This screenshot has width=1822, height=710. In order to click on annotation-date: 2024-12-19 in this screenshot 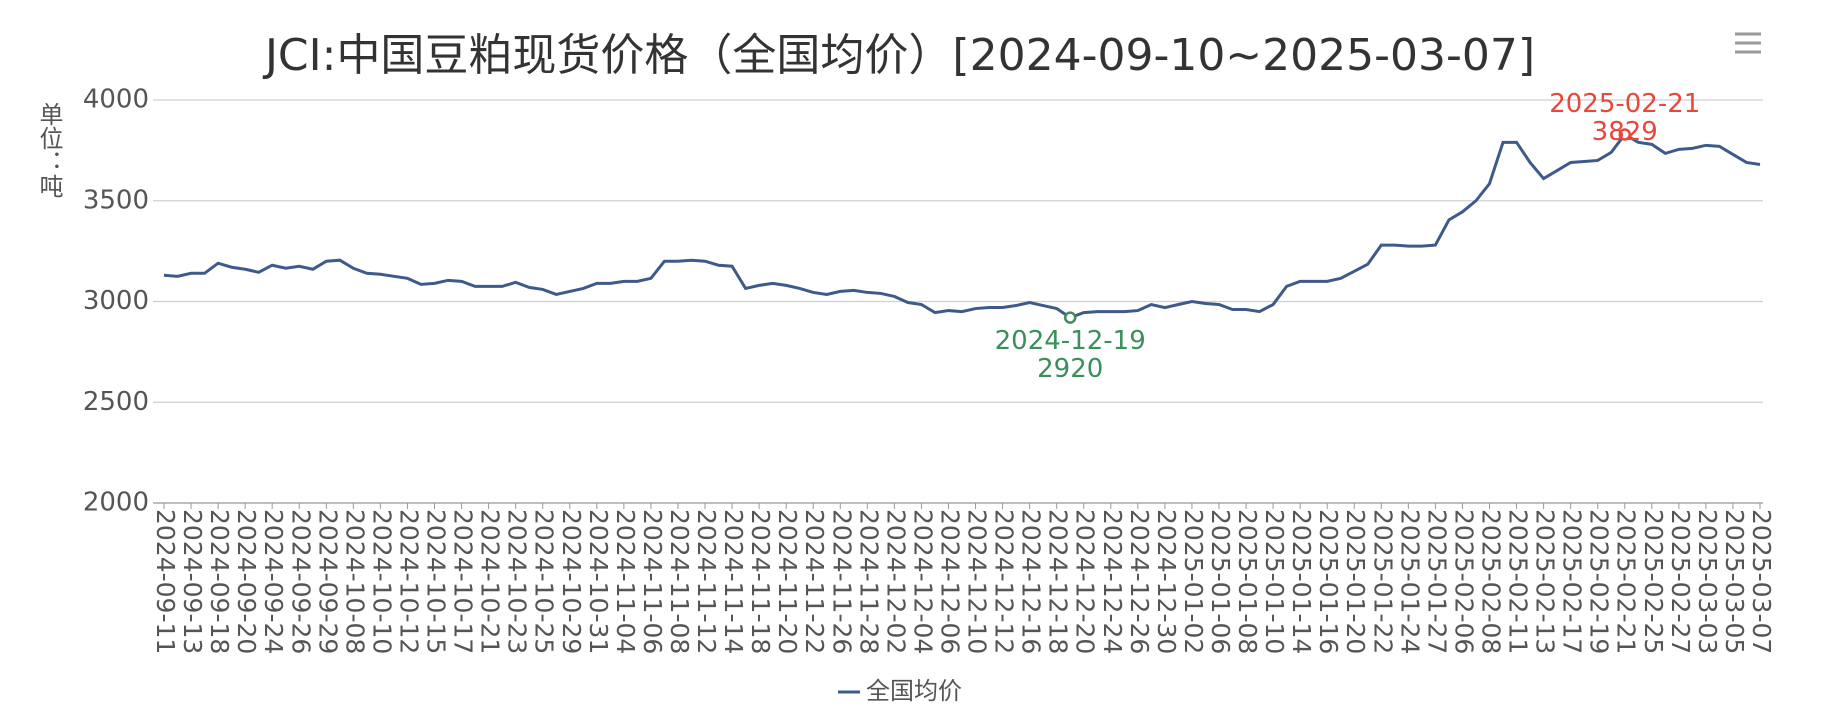, I will do `click(1070, 341)`.